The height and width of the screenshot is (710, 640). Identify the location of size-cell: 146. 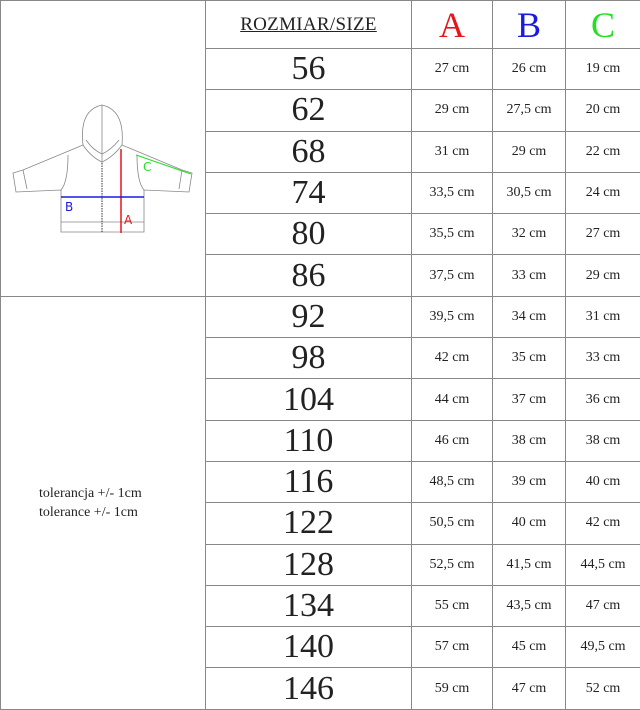
(309, 688).